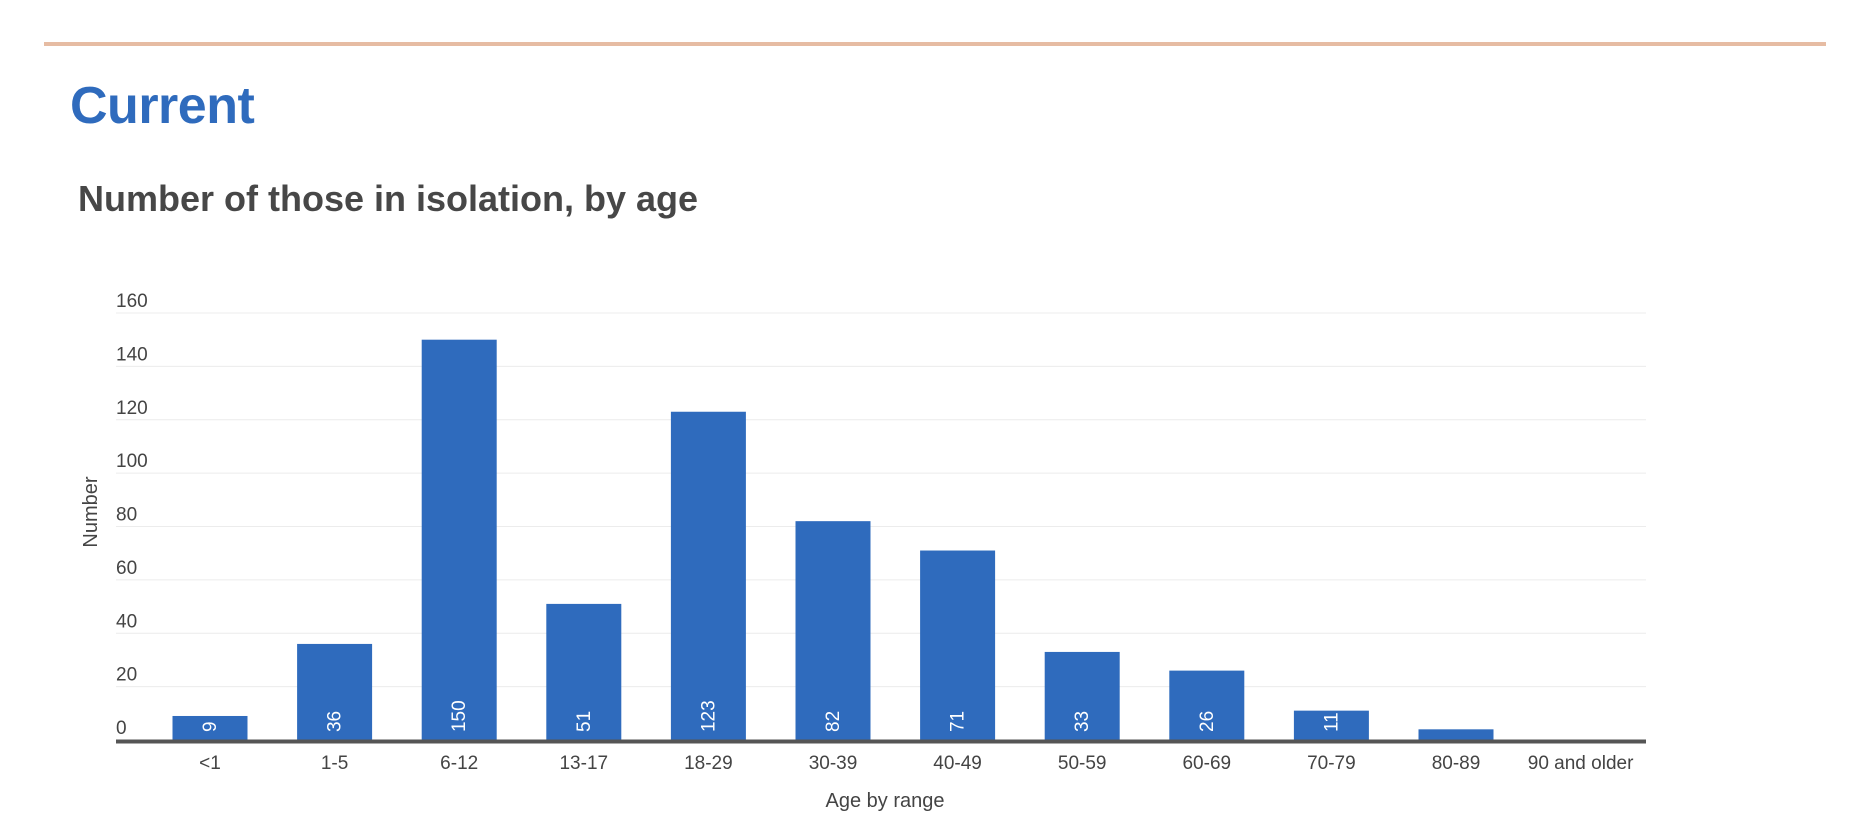 The height and width of the screenshot is (825, 1870). Describe the element at coordinates (132, 461) in the screenshot. I see `y-tick-label: 100` at that location.